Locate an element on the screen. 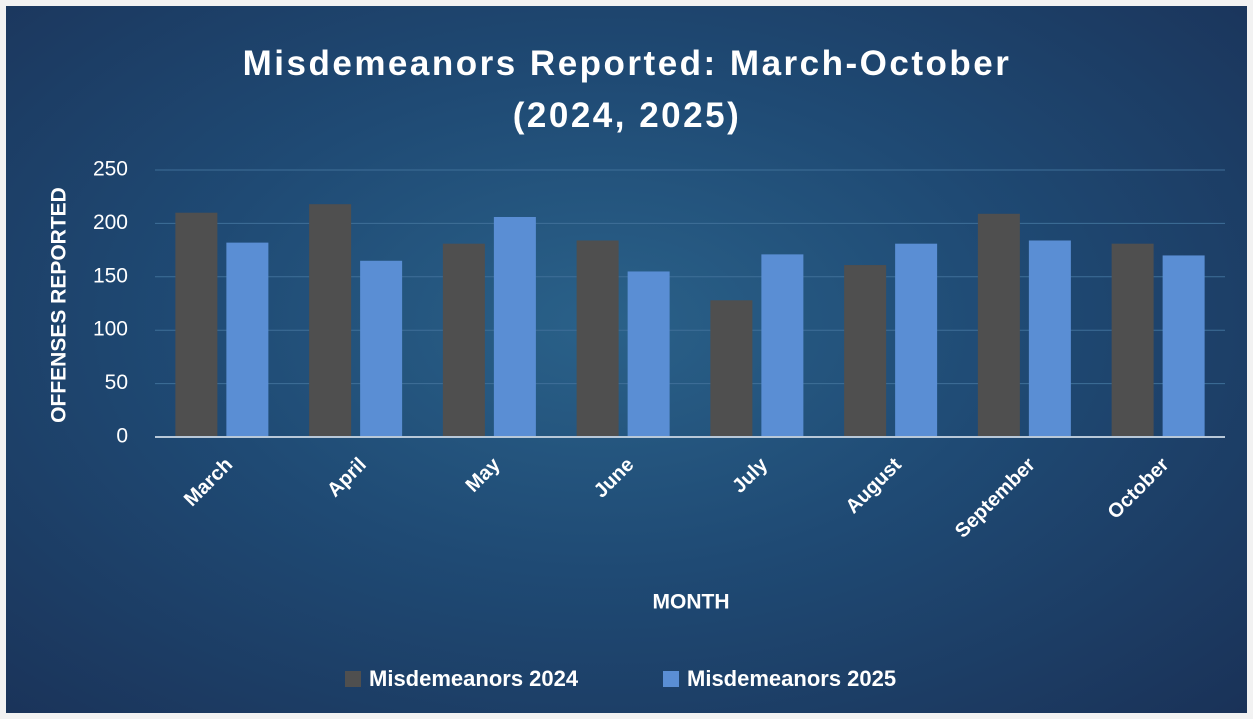 This screenshot has width=1253, height=719. y-tick-label: 50 is located at coordinates (116, 382).